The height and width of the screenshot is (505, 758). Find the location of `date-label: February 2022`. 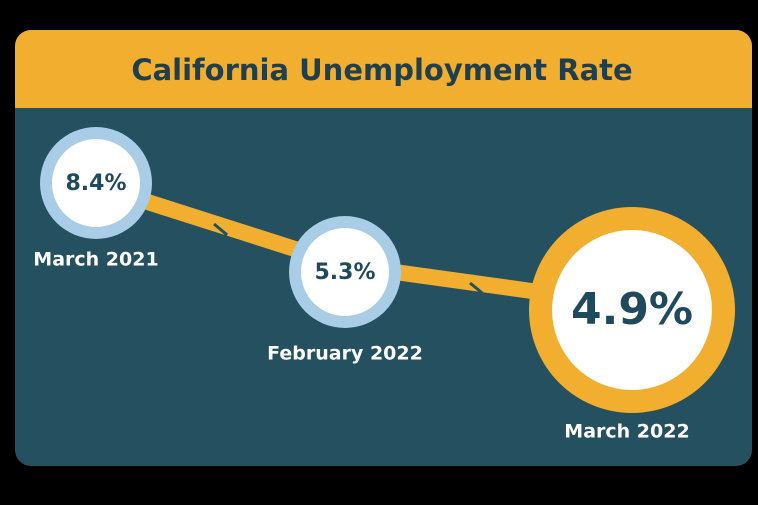

date-label: February 2022 is located at coordinates (345, 354).